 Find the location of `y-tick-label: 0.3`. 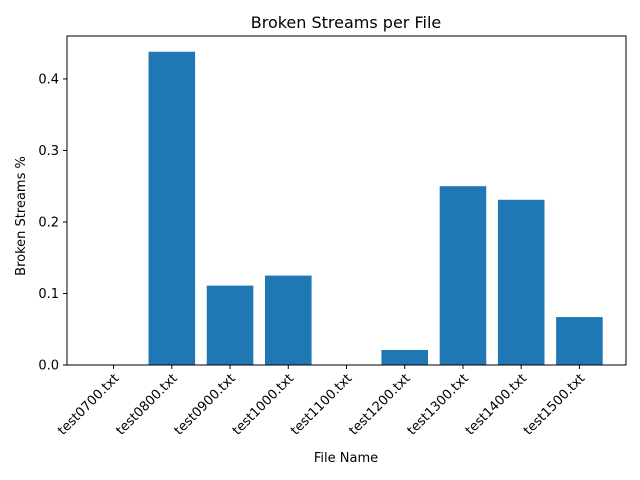

y-tick-label: 0.3 is located at coordinates (48, 151).